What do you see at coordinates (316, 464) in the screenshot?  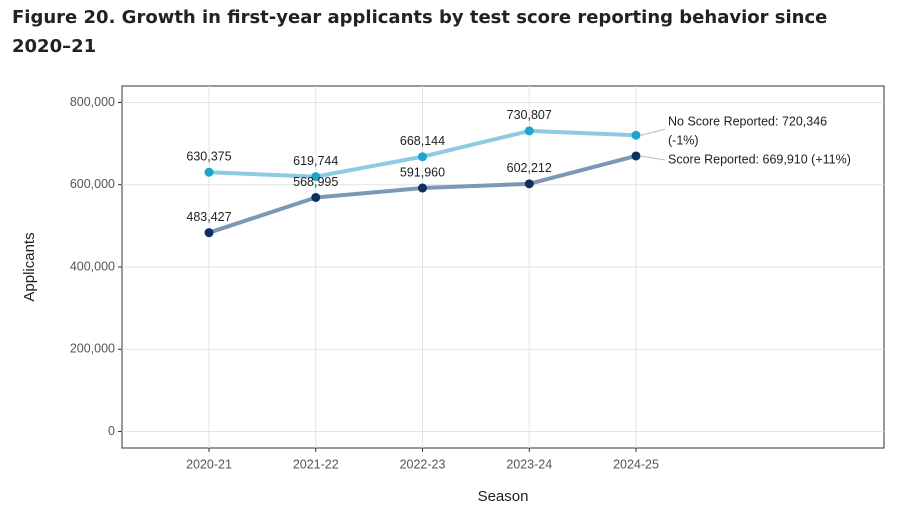 I see `x-tick-label: 2021-22` at bounding box center [316, 464].